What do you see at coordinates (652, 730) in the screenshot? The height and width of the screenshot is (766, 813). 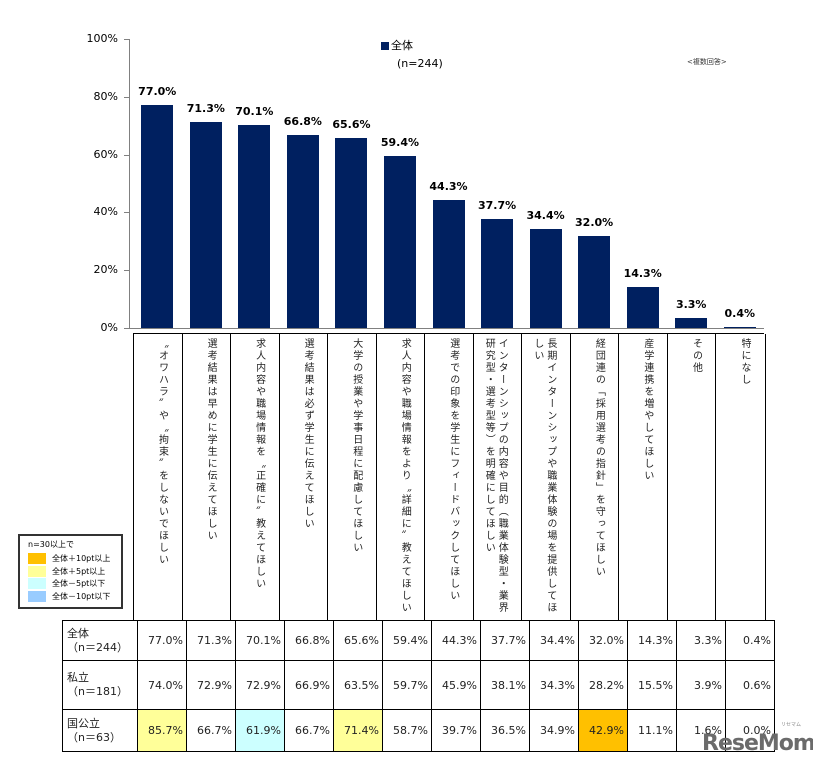 I see `table-cell: 11.1%` at bounding box center [652, 730].